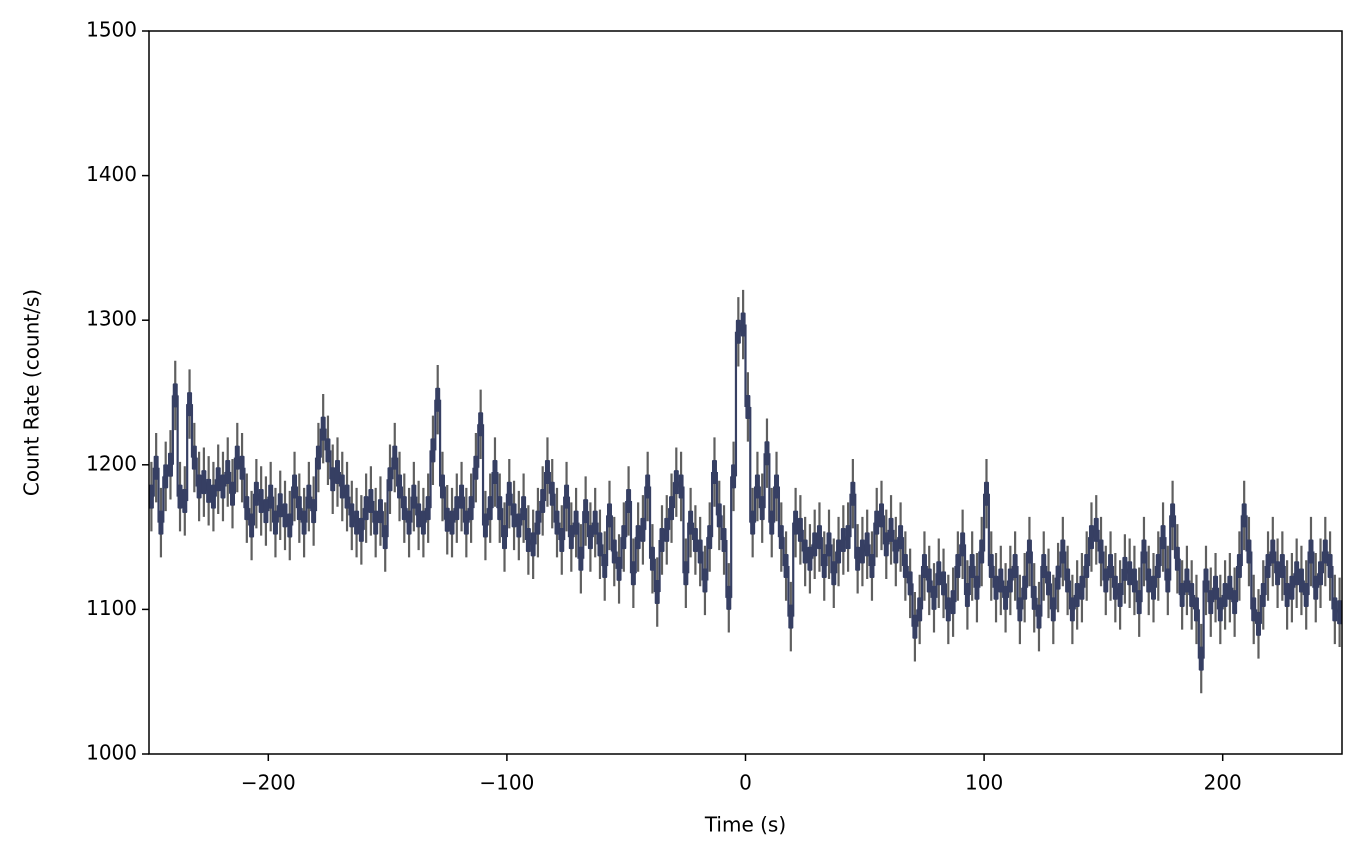  I want to click on y-tick-label: 1200, so click(111, 463).